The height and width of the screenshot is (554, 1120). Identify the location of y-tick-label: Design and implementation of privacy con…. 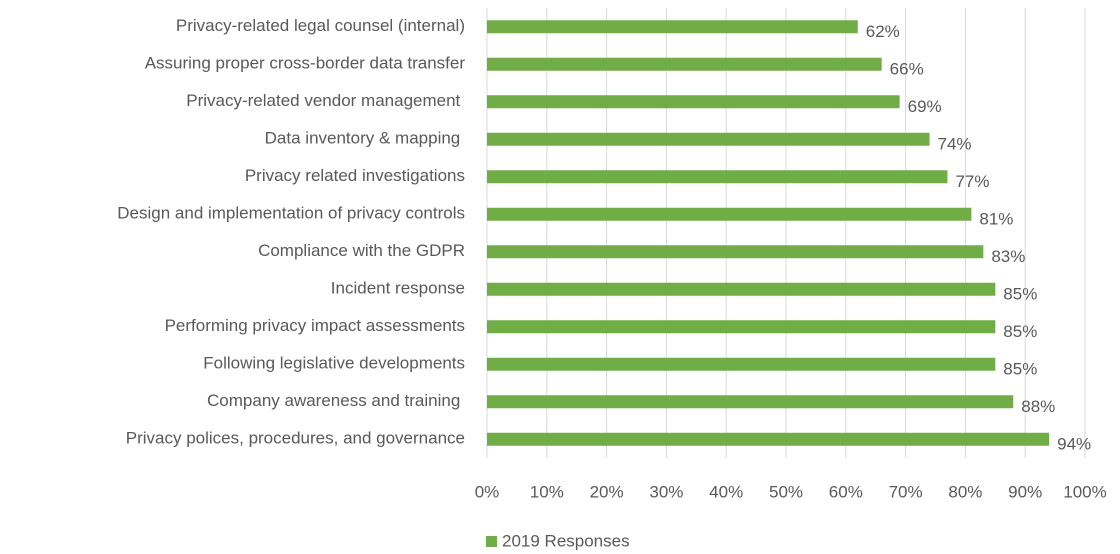
(291, 213).